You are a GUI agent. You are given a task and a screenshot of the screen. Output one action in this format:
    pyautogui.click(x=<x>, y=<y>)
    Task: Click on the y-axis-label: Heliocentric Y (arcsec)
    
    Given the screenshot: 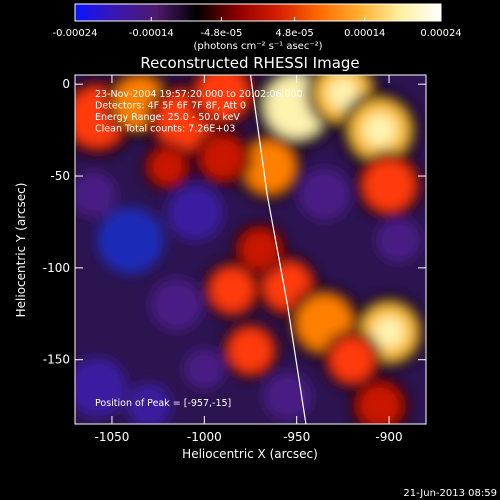 What is the action you would take?
    pyautogui.click(x=21, y=250)
    